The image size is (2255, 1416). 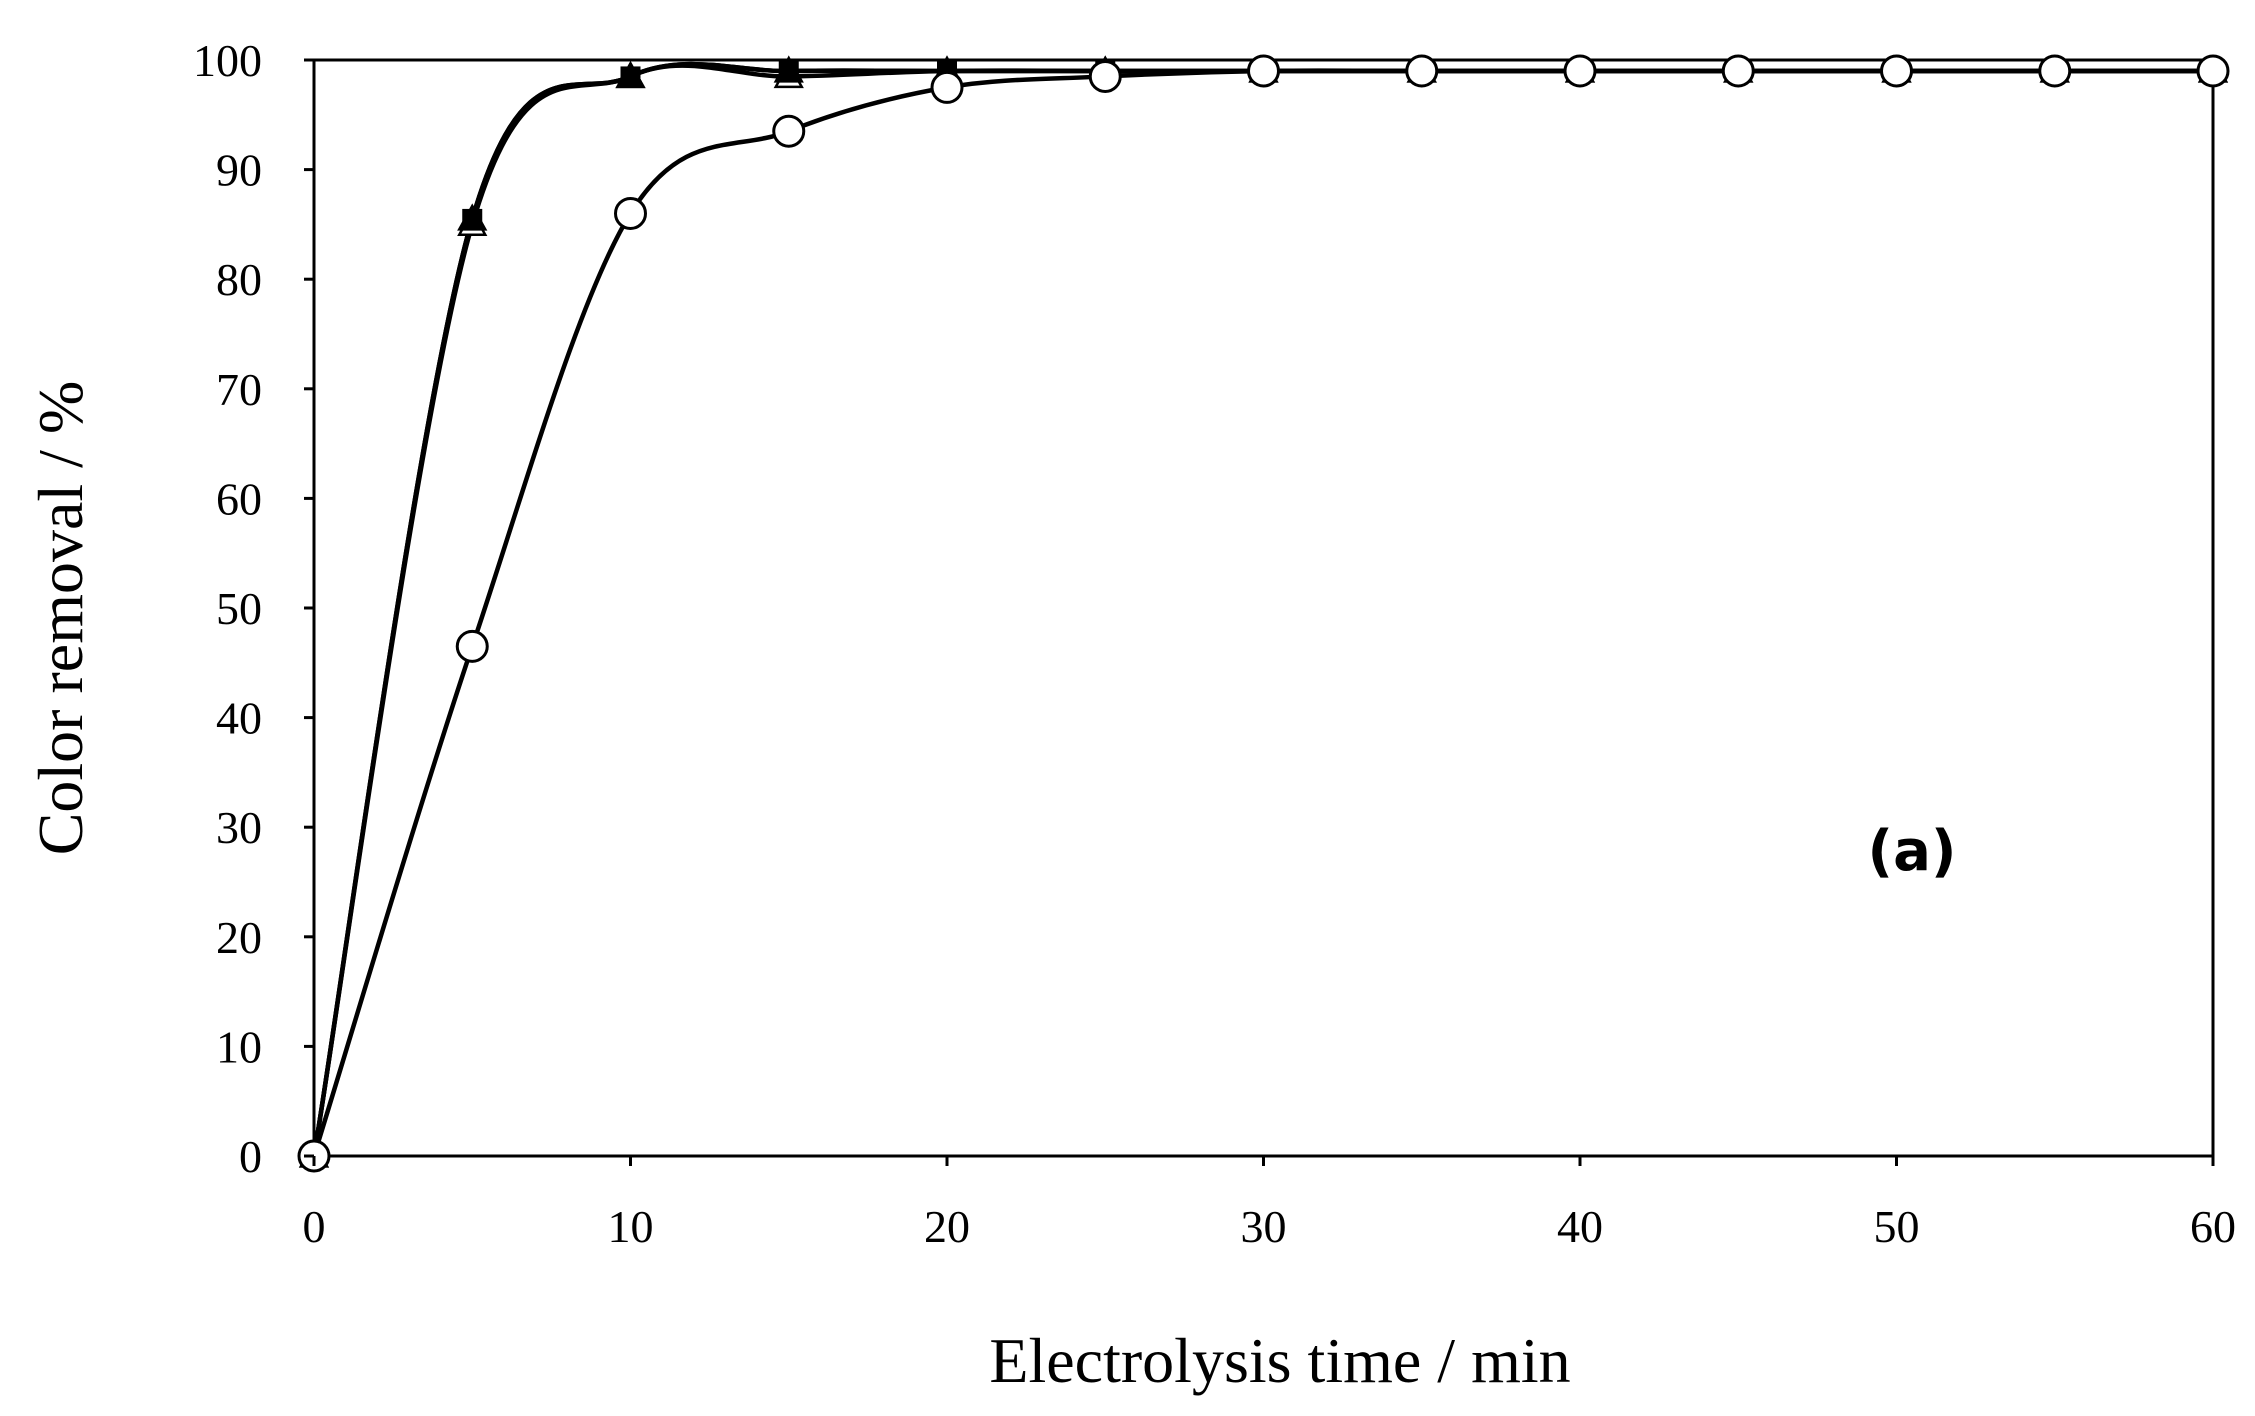 I want to click on y-tick-label: 100, so click(x=227, y=60).